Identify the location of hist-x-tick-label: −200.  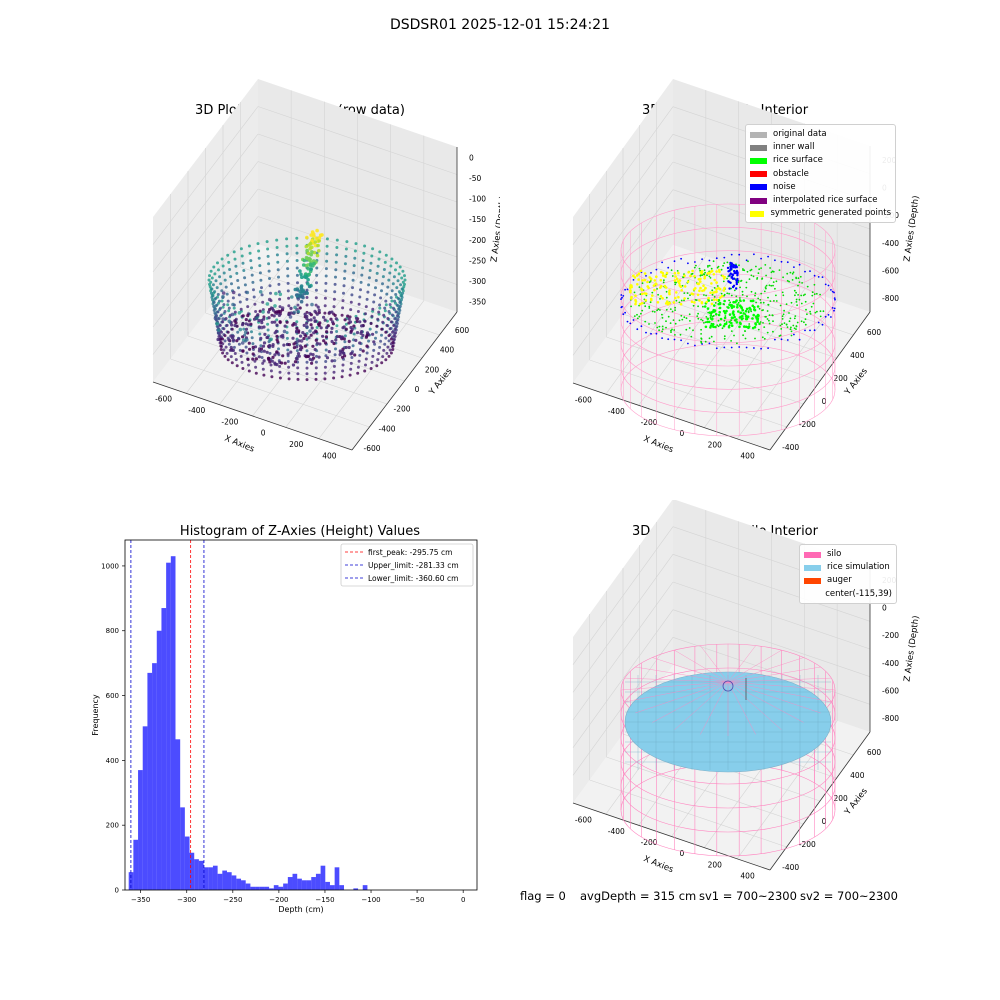
(278, 900).